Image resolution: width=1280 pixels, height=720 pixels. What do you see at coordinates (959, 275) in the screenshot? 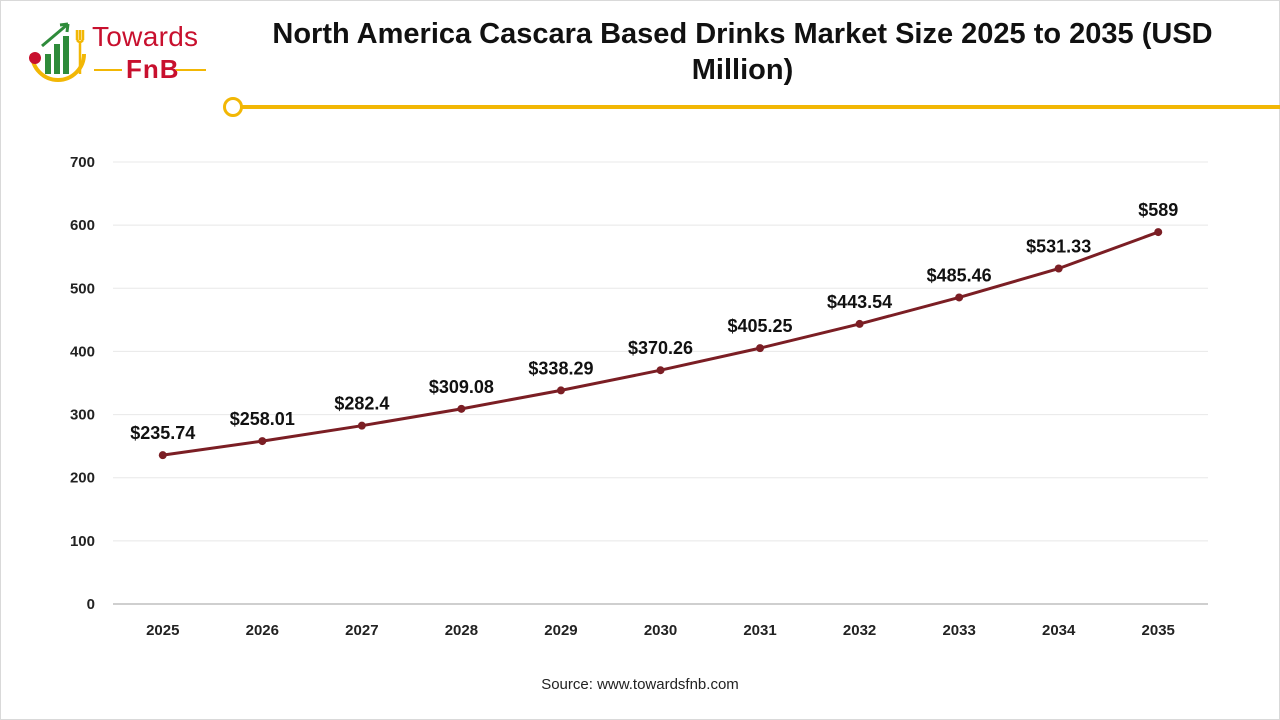
I see `data-label: $485.46` at bounding box center [959, 275].